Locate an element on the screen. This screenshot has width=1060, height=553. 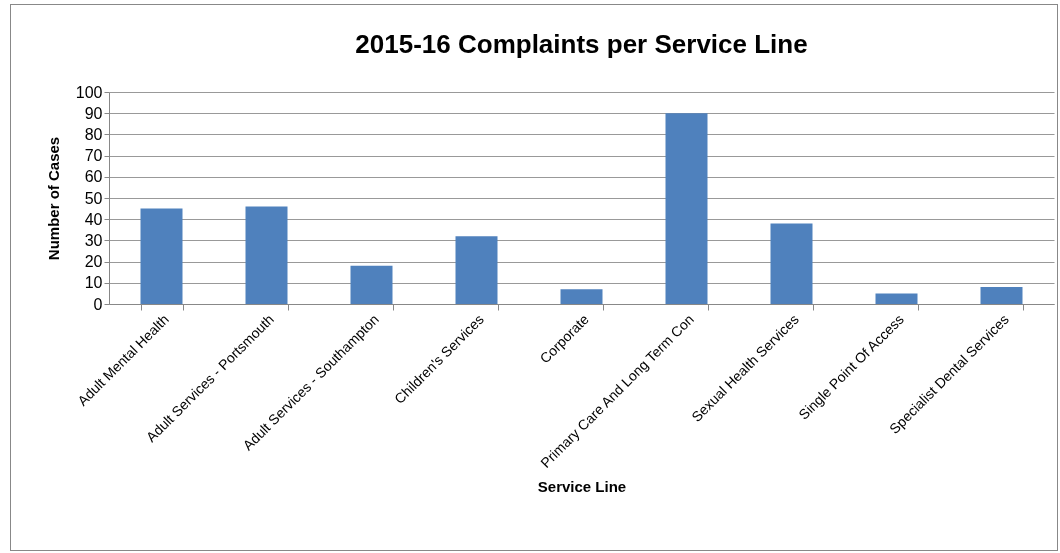
y-tick-label: 100 is located at coordinates (89, 92).